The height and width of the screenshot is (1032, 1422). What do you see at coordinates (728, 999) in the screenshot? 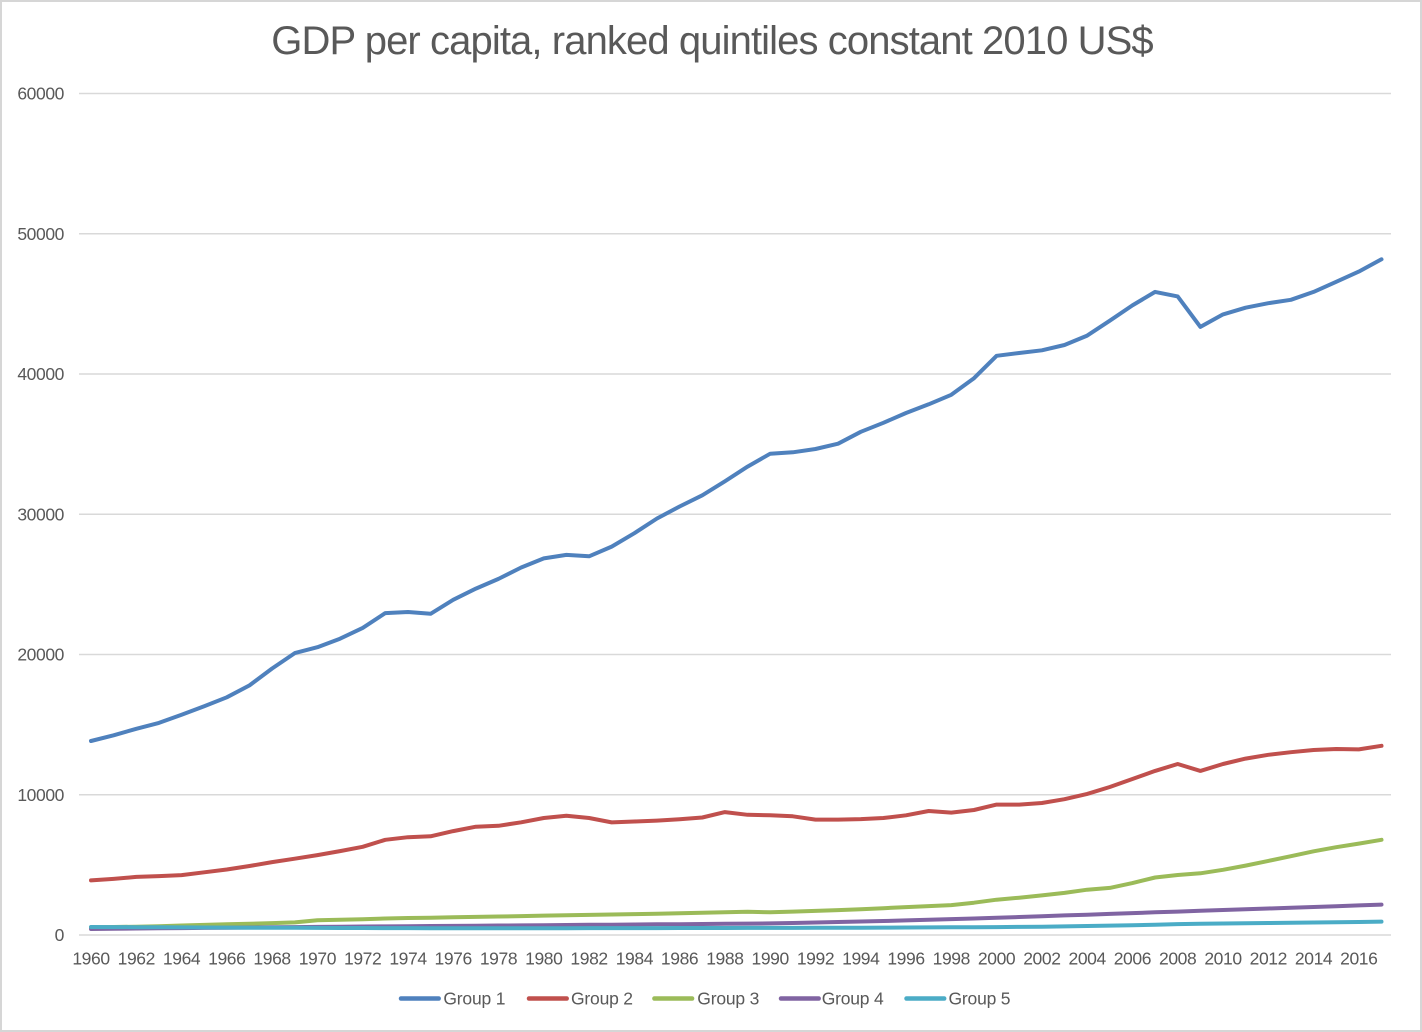
I see `svg-text: Group 3` at bounding box center [728, 999].